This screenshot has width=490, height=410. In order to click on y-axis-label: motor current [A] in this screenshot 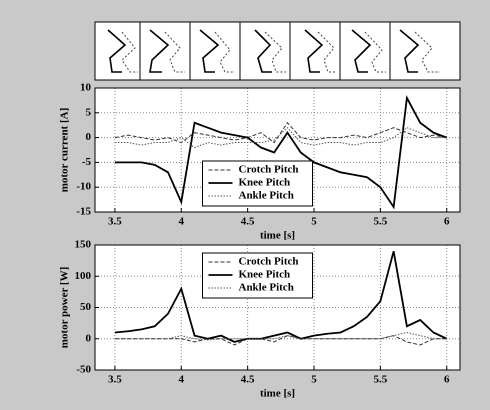, I will do `click(65, 150)`.